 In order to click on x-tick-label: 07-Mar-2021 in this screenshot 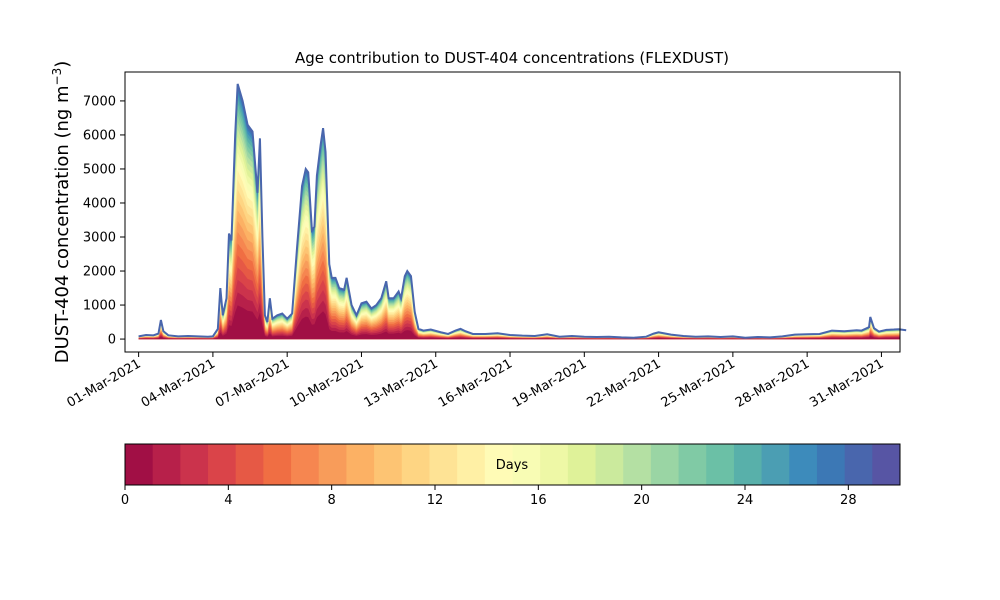, I will do `click(252, 383)`.